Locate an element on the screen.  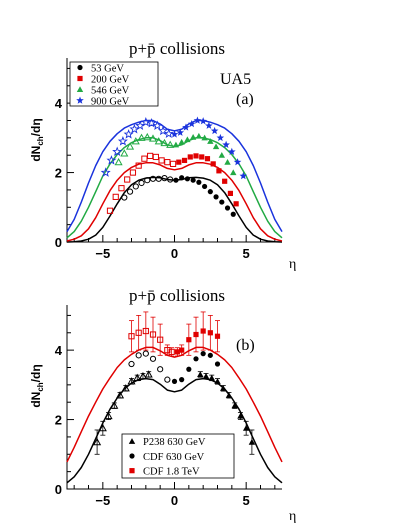
x-tick-label: 0 is located at coordinates (174, 500).